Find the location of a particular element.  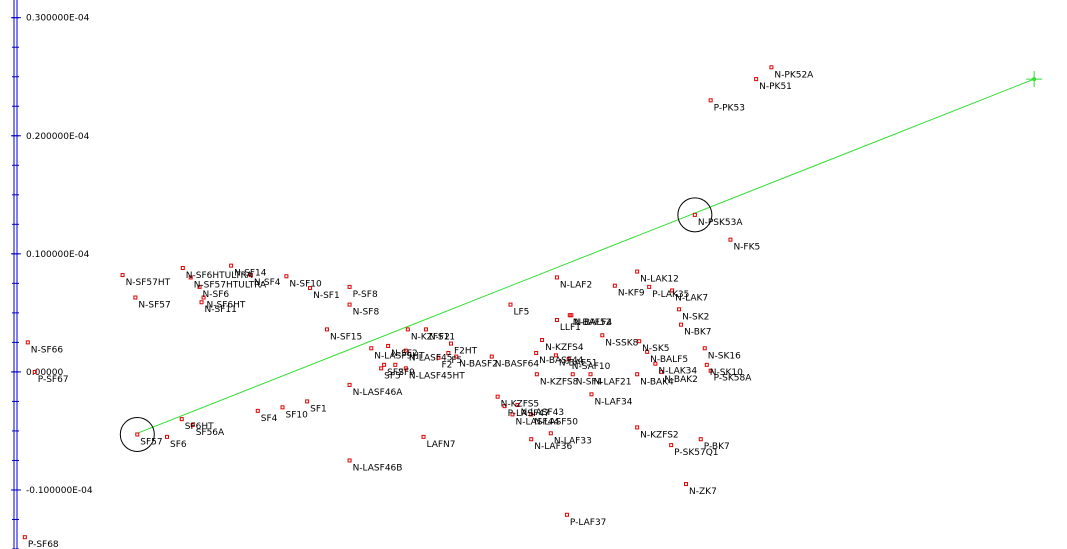

point-label-70: N-PSK53A is located at coordinates (720, 223).